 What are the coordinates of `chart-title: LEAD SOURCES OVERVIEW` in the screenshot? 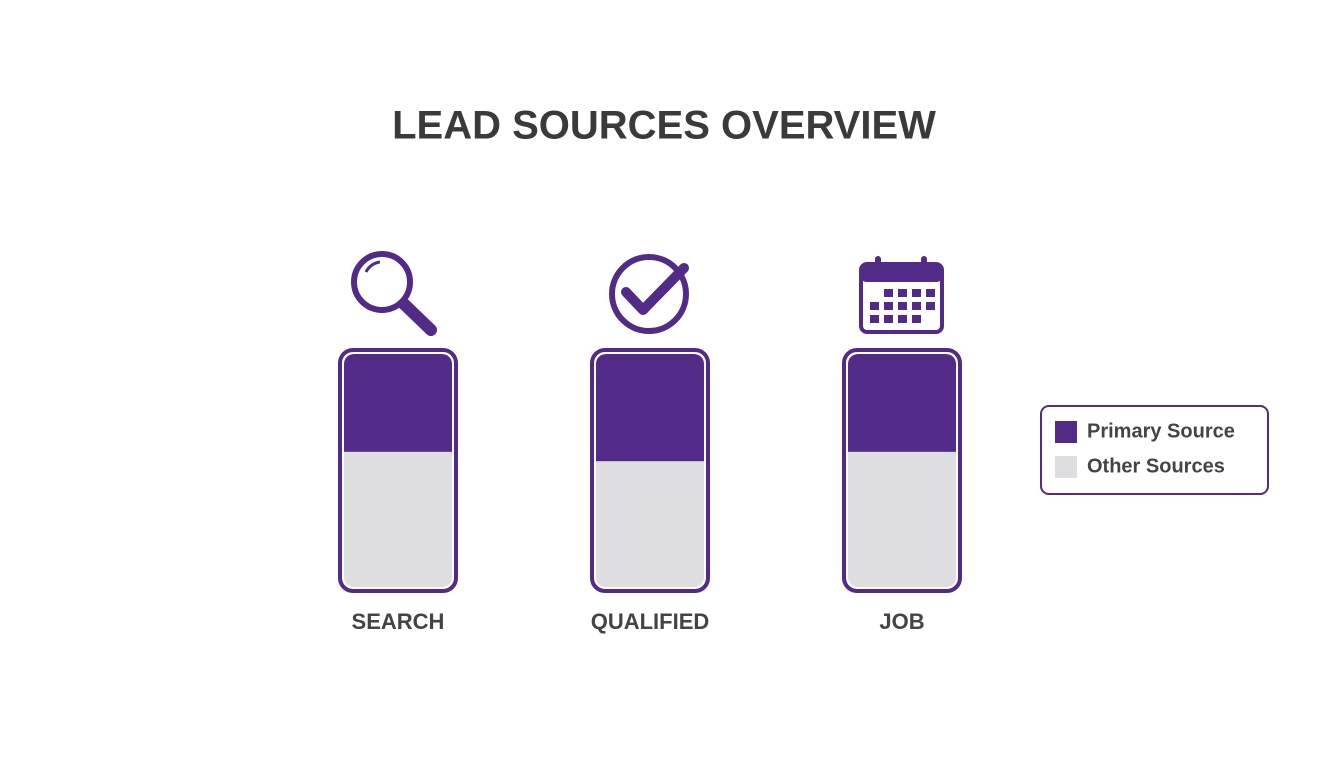 It's located at (664, 126).